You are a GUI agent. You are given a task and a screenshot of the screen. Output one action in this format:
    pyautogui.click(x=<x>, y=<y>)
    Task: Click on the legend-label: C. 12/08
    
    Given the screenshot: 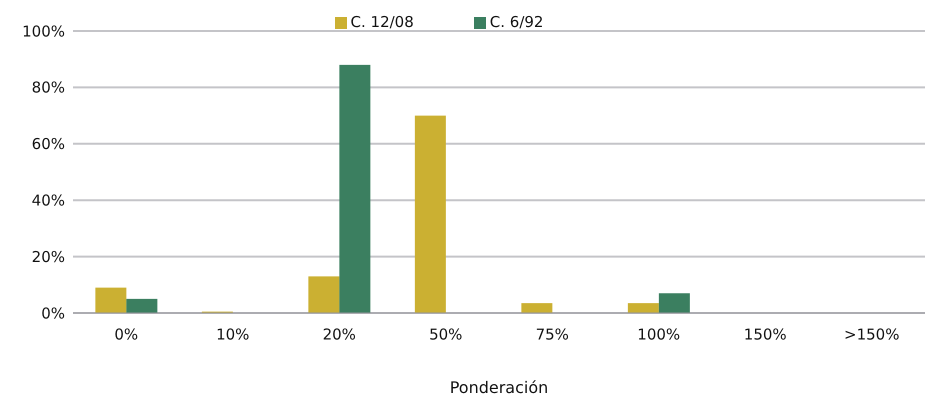 What is the action you would take?
    pyautogui.click(x=382, y=22)
    